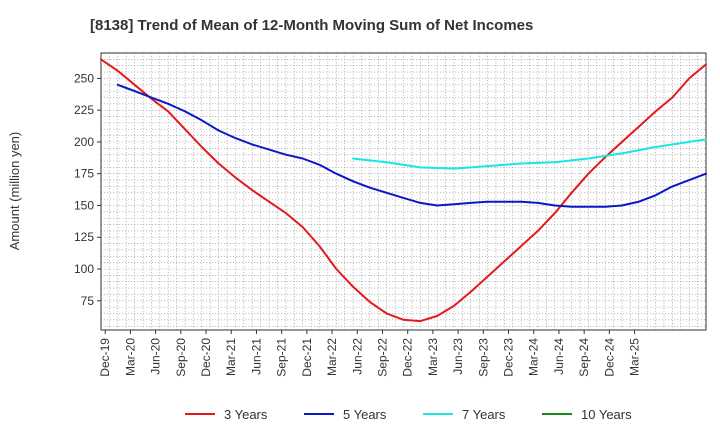 This screenshot has height=440, width=720. Describe the element at coordinates (84, 174) in the screenshot. I see `y-tick-label: 175` at that location.